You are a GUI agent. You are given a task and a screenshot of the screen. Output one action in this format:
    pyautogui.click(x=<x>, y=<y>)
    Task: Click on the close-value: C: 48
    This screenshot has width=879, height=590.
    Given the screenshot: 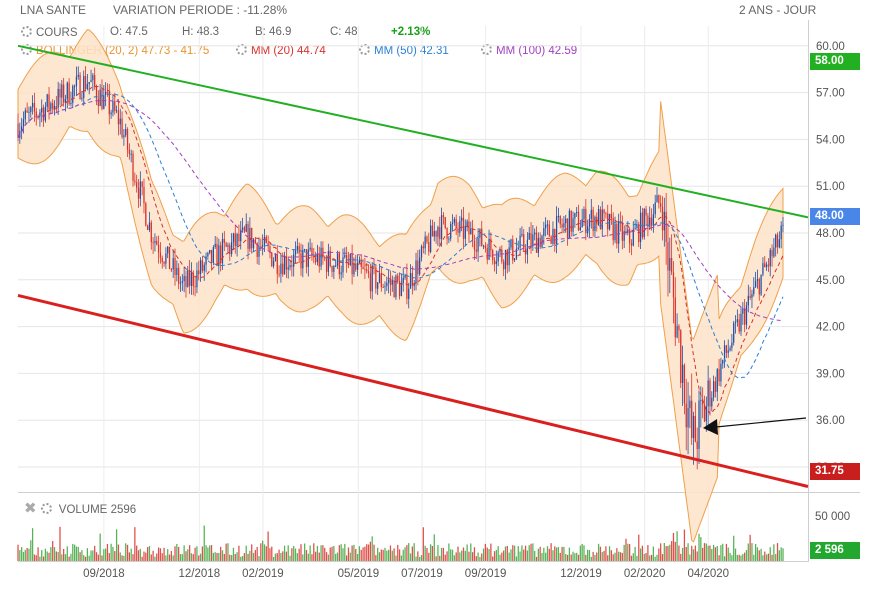 What is the action you would take?
    pyautogui.click(x=344, y=32)
    